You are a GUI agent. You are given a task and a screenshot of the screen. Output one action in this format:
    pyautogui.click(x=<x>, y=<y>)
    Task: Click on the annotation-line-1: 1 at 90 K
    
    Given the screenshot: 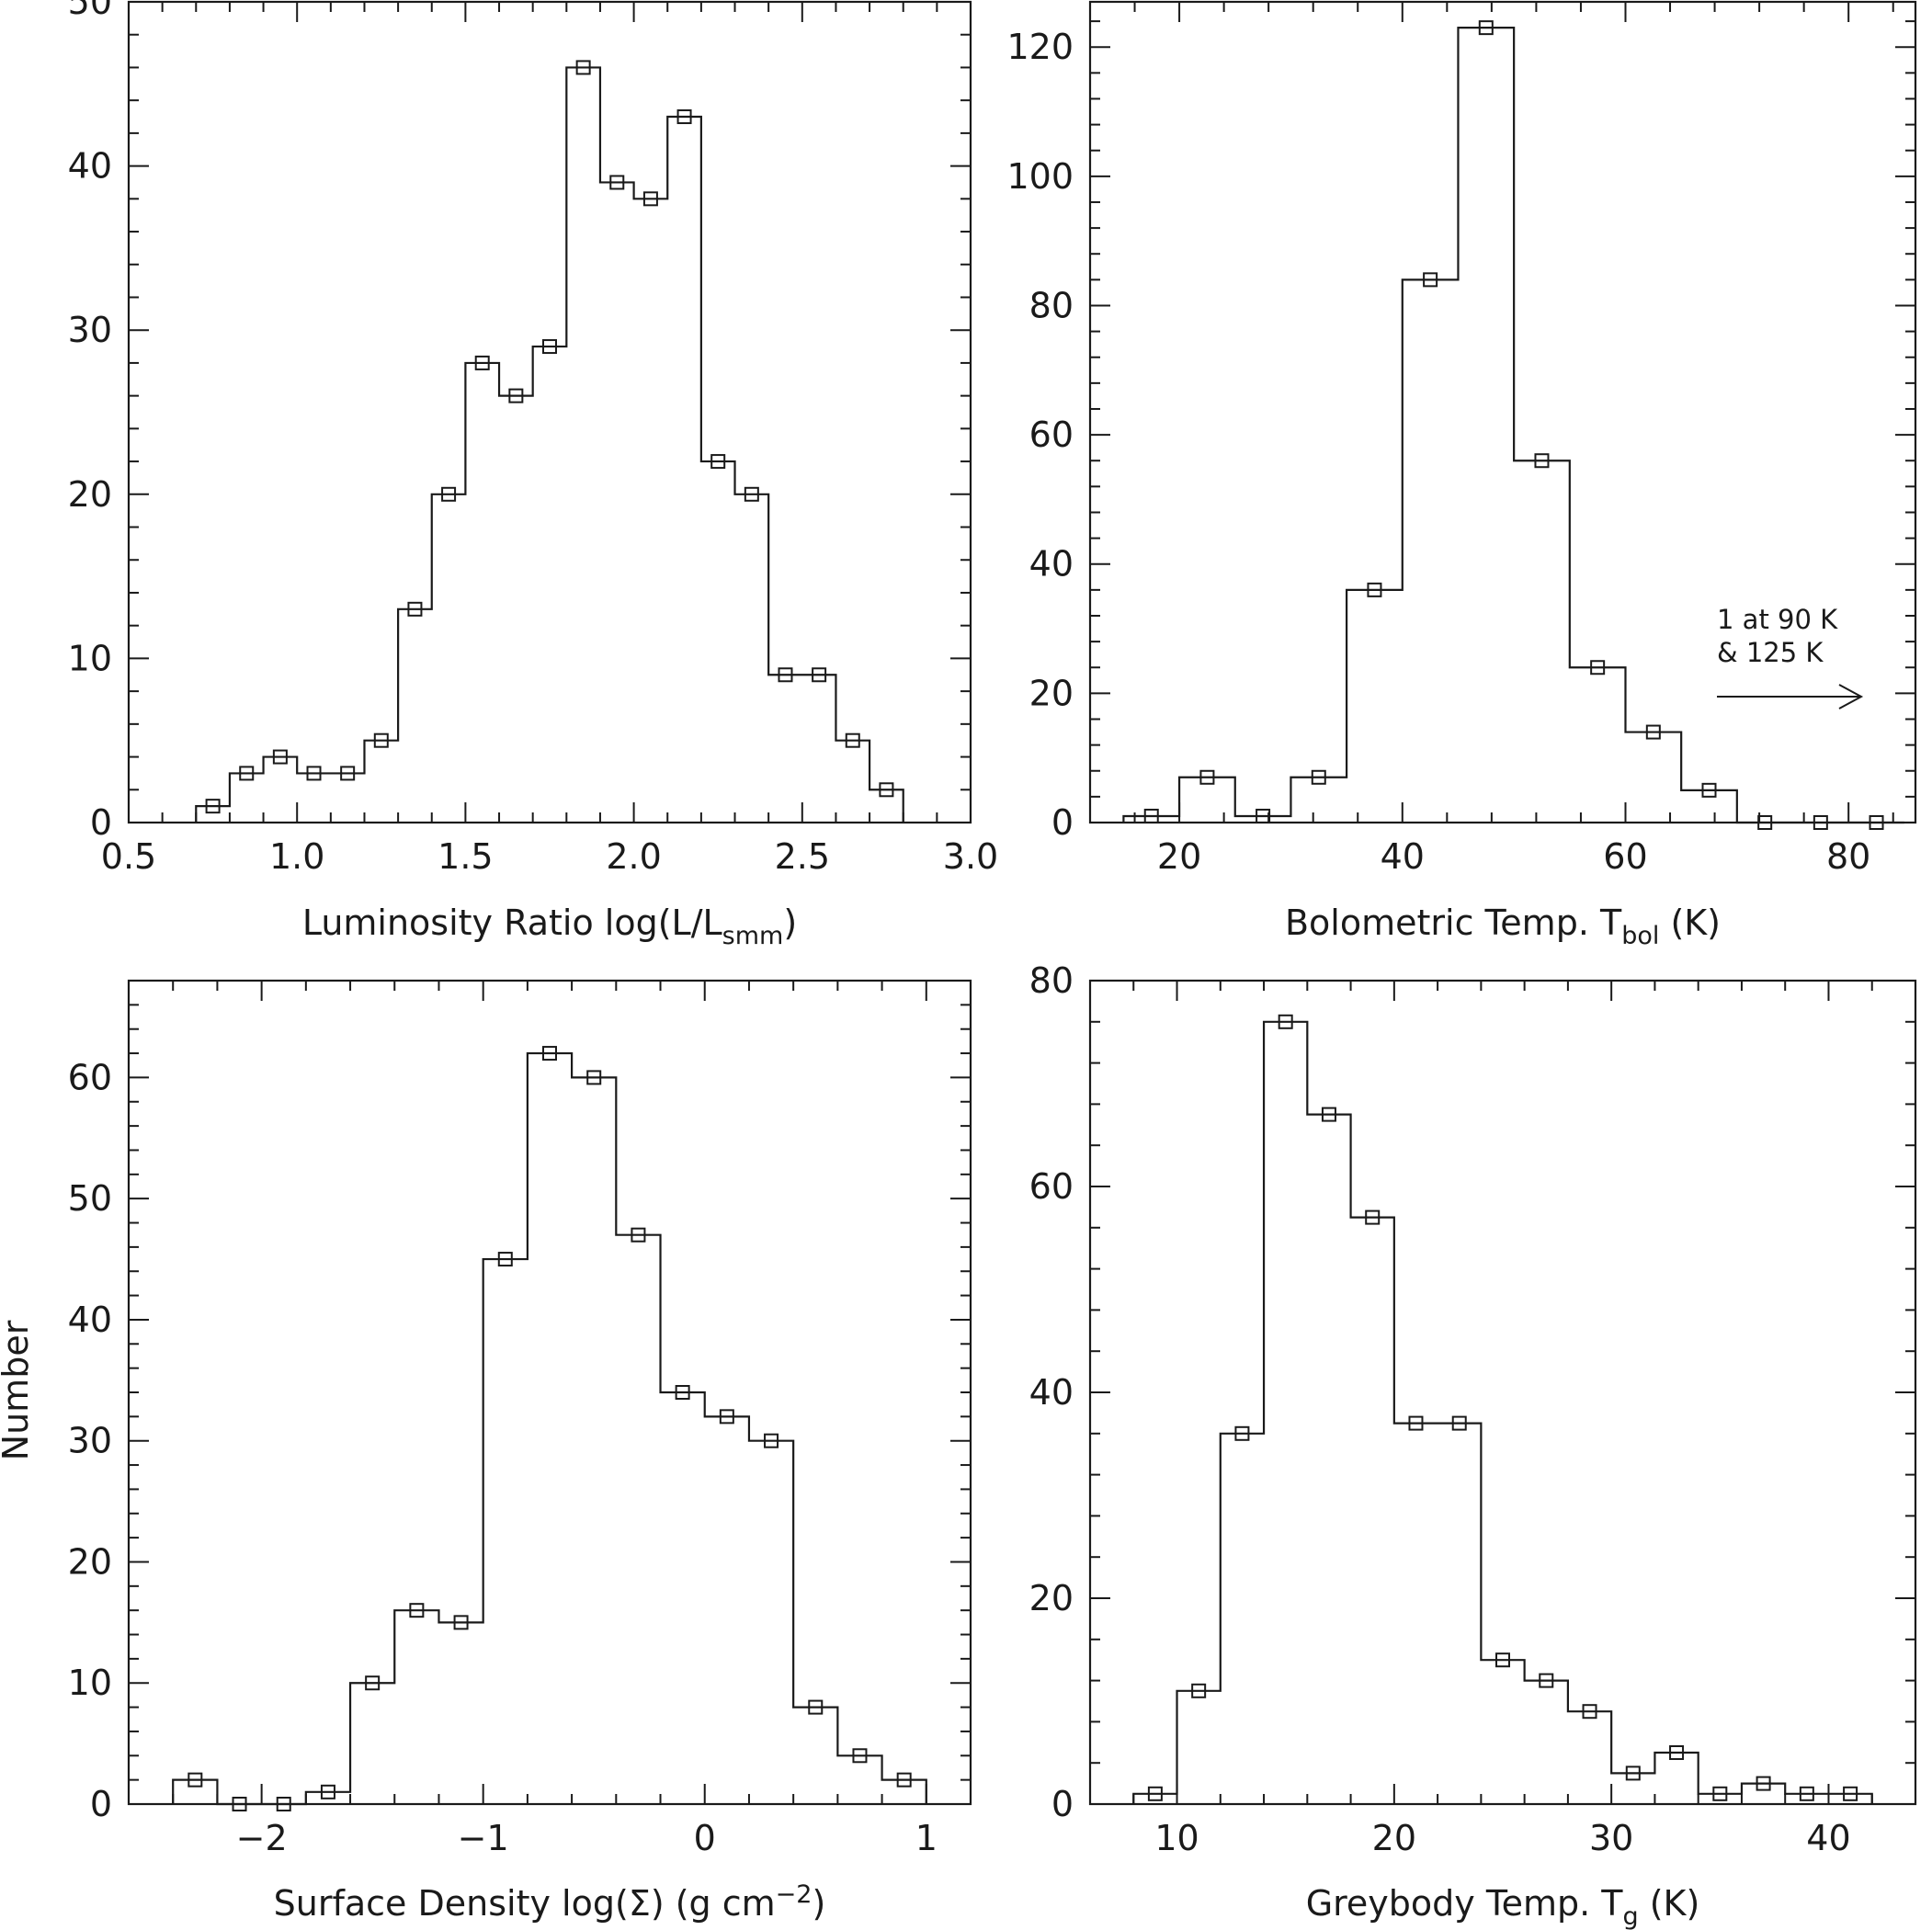 What is the action you would take?
    pyautogui.click(x=1778, y=619)
    